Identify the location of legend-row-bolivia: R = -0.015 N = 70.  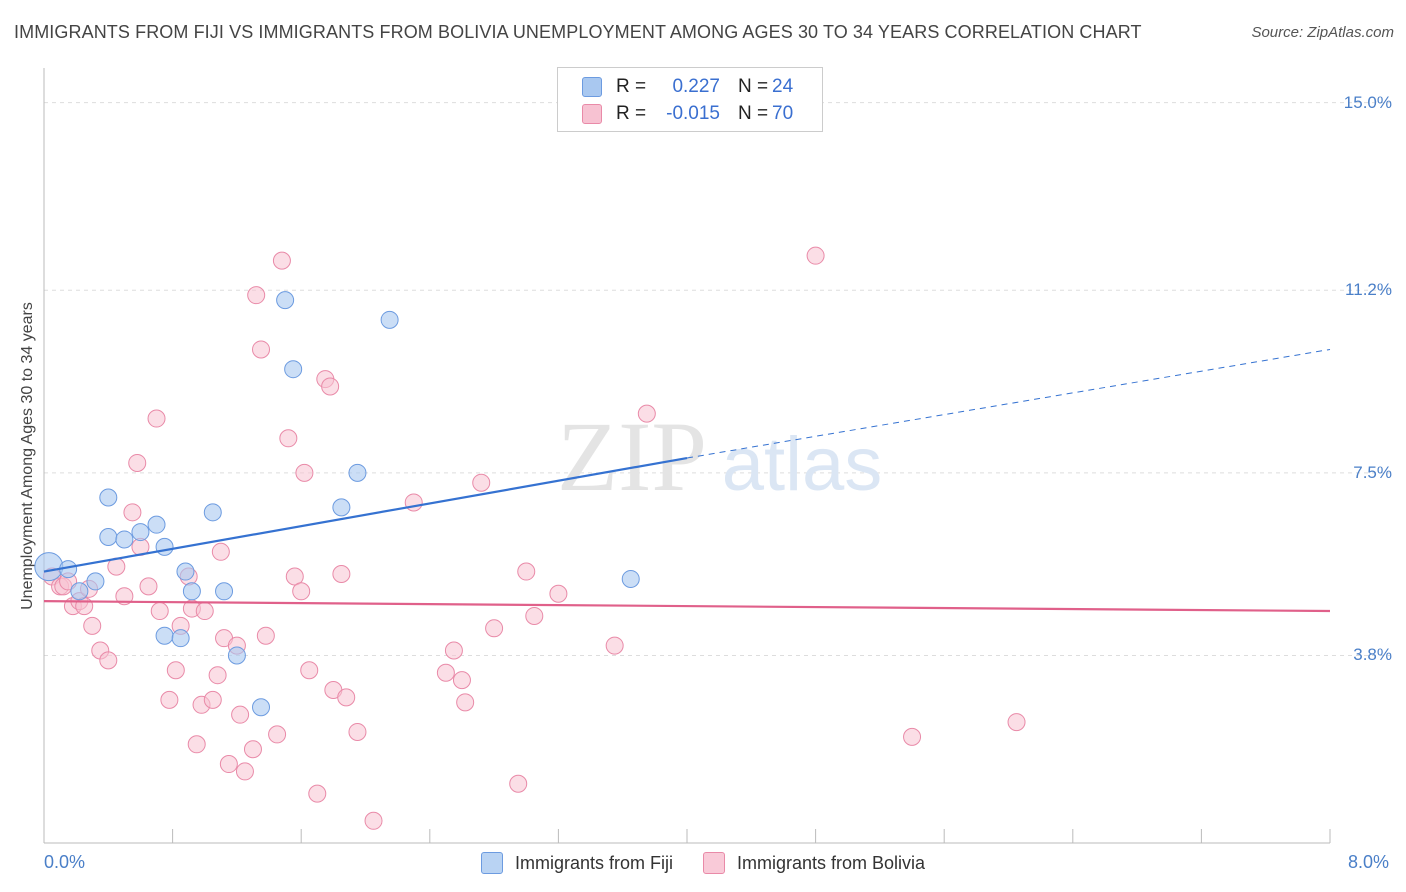
(687, 114).